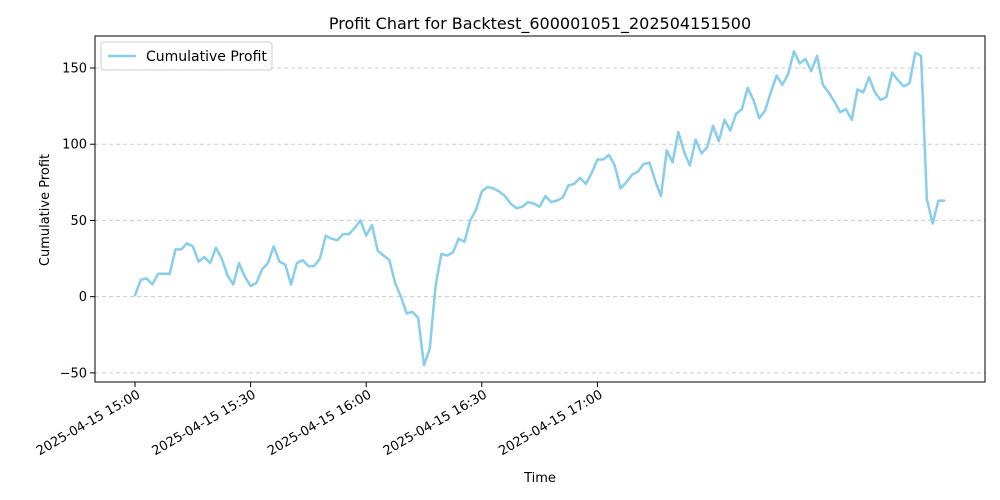  I want to click on x-tick-label: 2025-04-15 15:30, so click(204, 423).